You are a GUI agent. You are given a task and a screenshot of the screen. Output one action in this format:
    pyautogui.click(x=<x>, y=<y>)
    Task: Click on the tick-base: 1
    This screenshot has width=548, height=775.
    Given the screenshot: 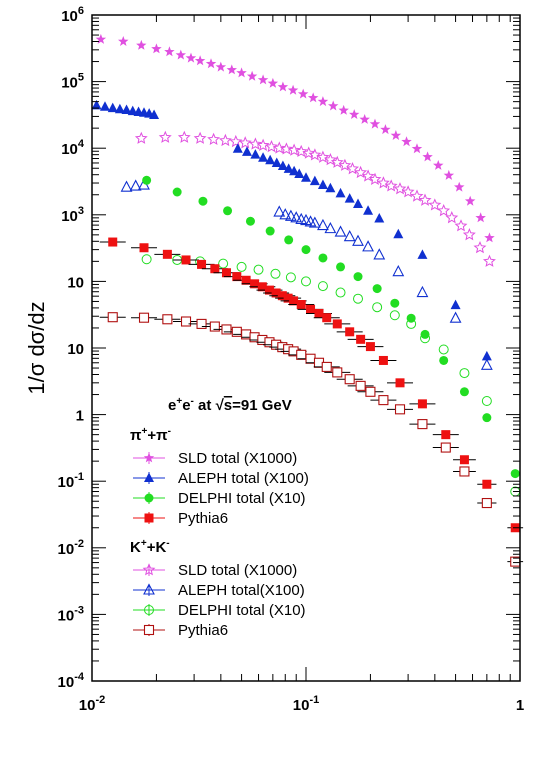 What is the action you would take?
    pyautogui.click(x=520, y=705)
    